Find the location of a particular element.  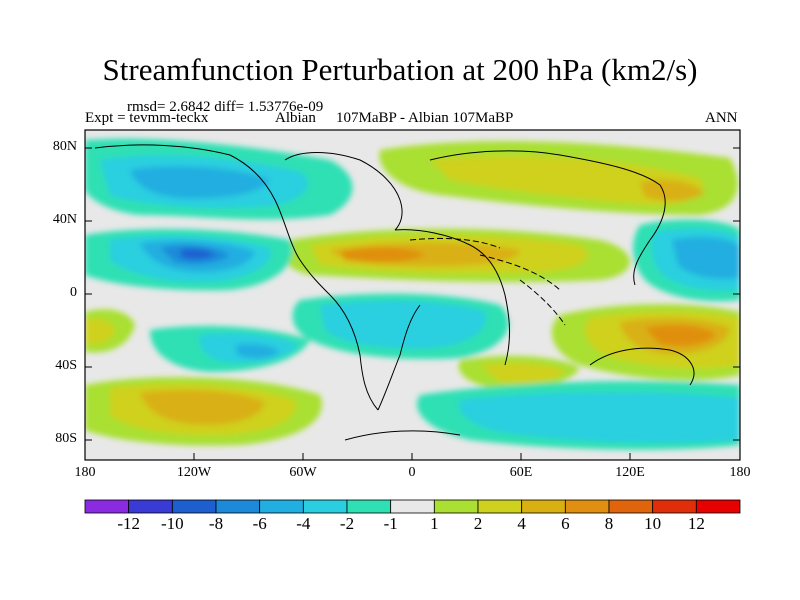

experiment-label: Expt = tevmm-teckx is located at coordinates (147, 118).